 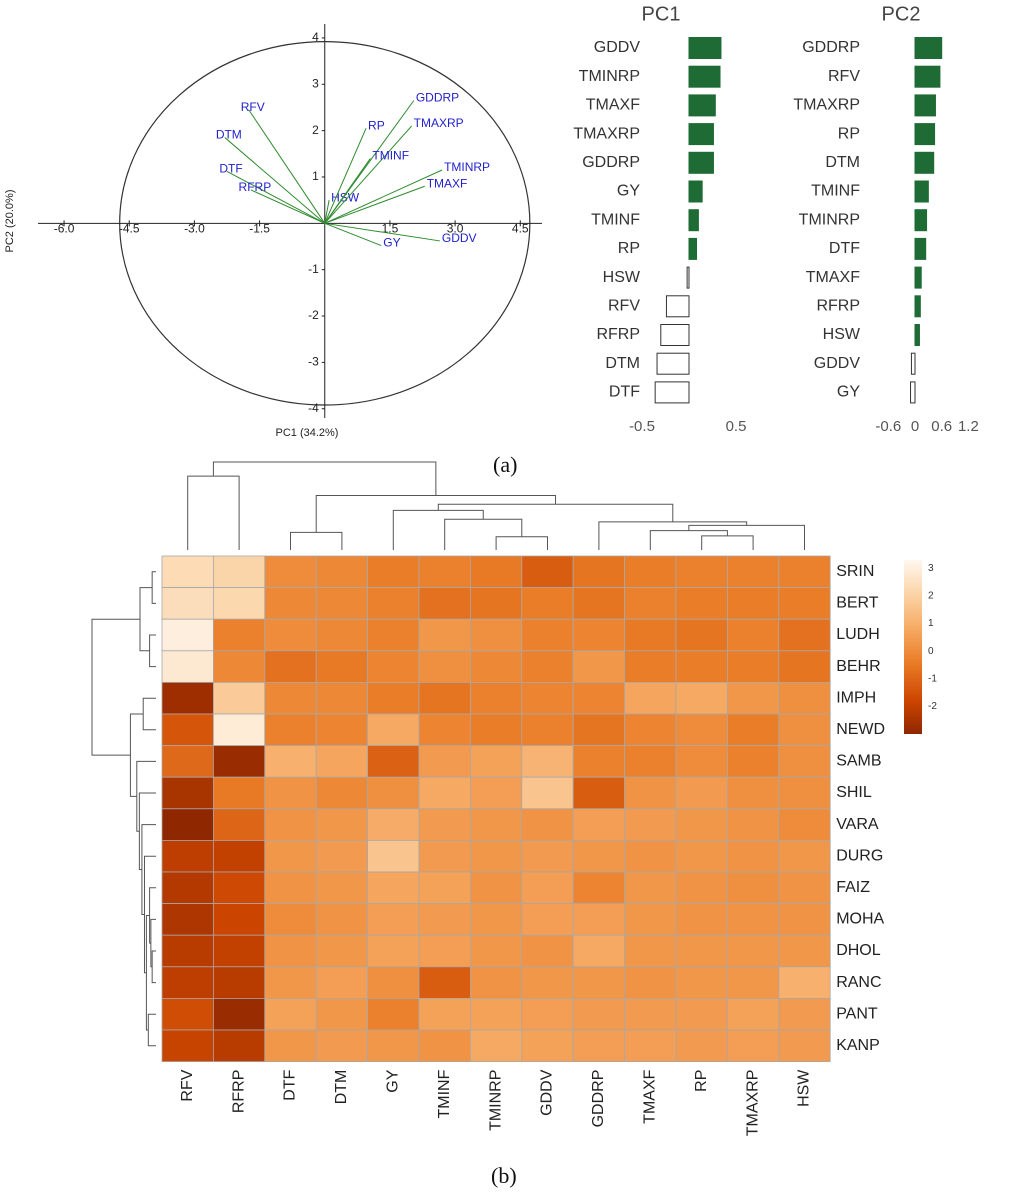 What do you see at coordinates (701, 856) in the screenshot?
I see `heatmap-cell-durg-rp` at bounding box center [701, 856].